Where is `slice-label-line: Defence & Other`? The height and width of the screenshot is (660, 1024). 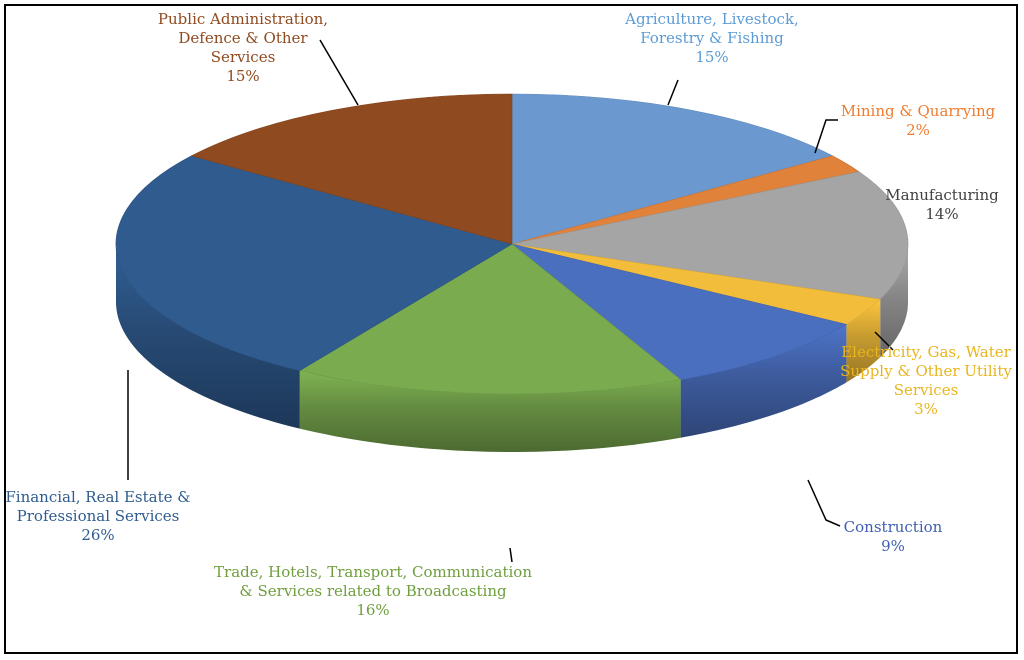
slice-label-line: Defence & Other is located at coordinates (243, 38).